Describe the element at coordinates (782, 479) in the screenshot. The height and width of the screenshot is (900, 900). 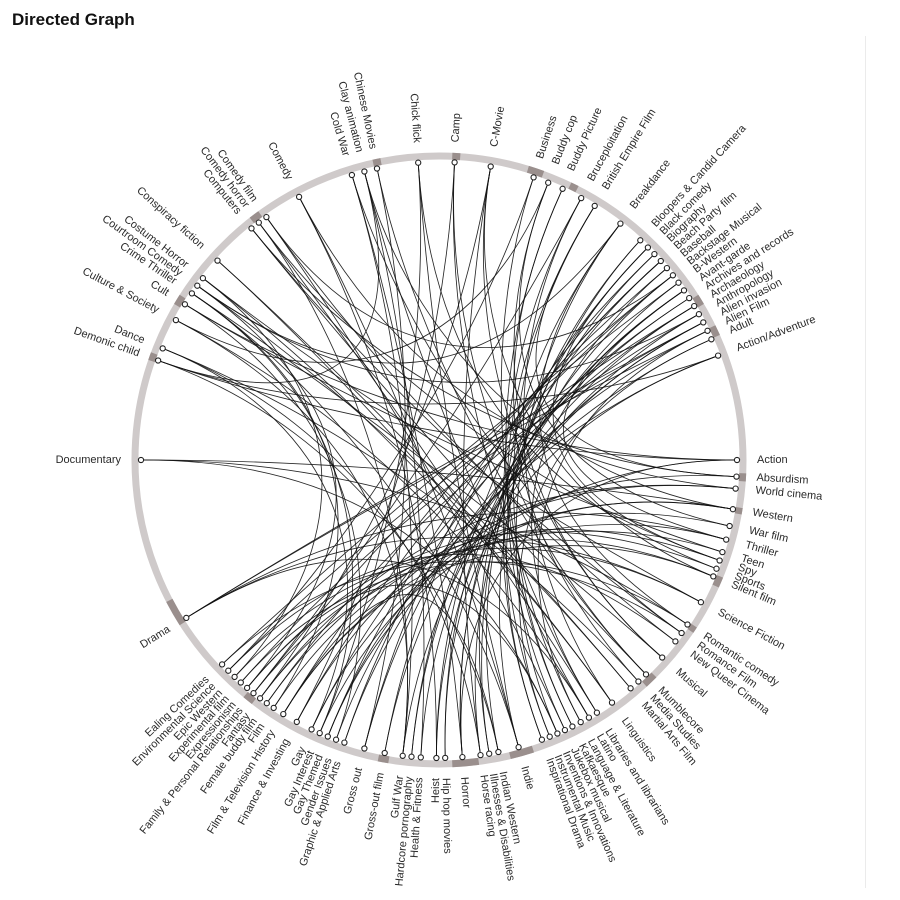
I see `node-label: Absurdism` at that location.